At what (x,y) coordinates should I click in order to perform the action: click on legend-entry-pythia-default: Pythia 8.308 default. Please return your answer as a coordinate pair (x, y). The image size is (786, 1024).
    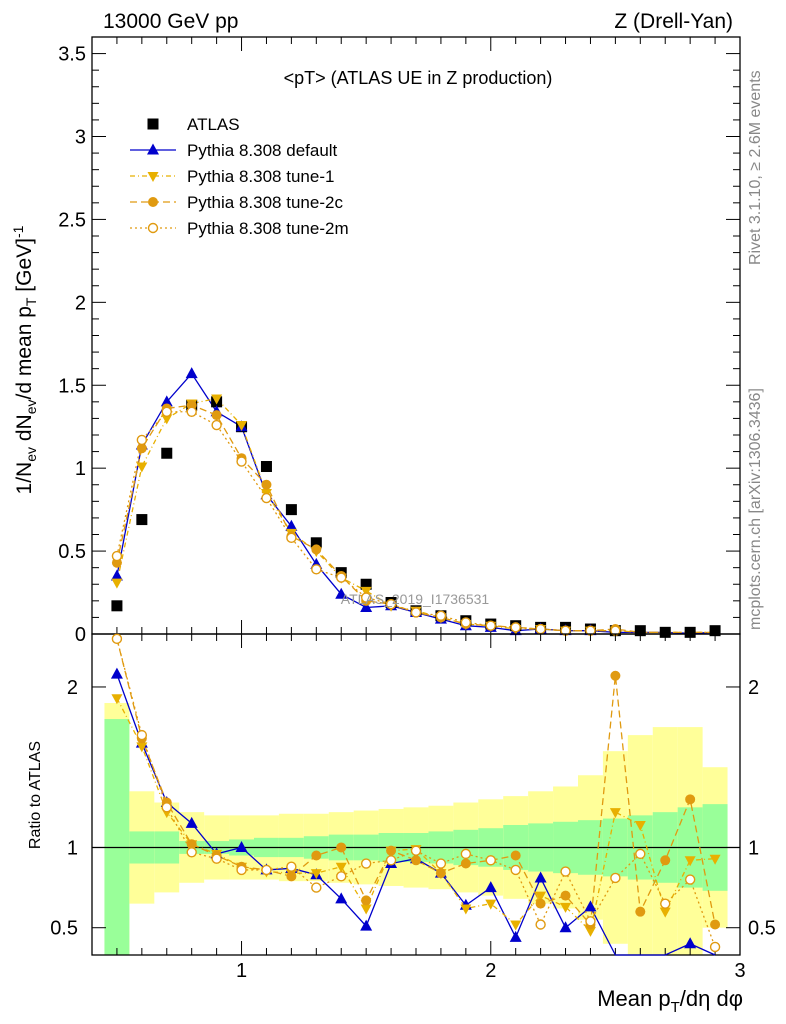
    Looking at the image, I should click on (234, 150).